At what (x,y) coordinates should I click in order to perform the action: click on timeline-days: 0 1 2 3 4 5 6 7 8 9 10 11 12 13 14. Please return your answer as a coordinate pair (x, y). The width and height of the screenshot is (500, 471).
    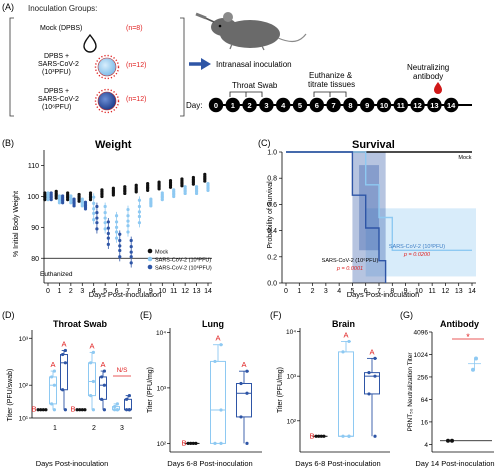
    Looking at the image, I should click on (333, 105).